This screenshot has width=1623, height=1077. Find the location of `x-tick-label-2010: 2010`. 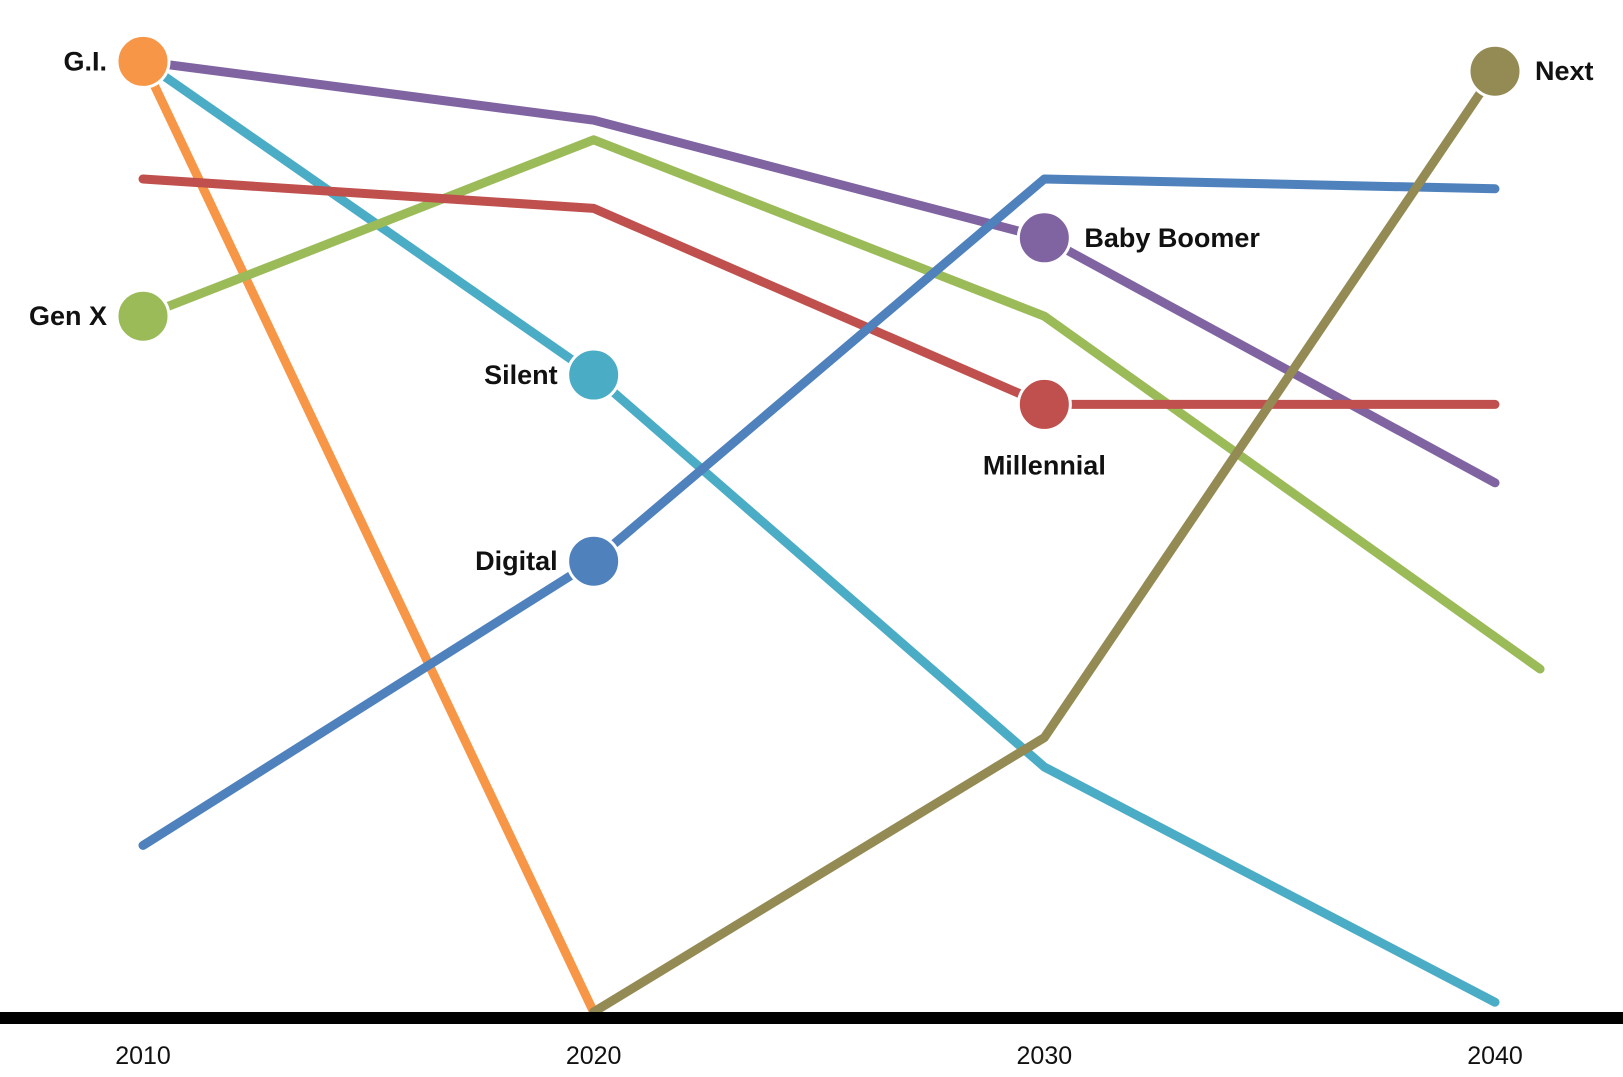

x-tick-label-2010: 2010 is located at coordinates (143, 1056).